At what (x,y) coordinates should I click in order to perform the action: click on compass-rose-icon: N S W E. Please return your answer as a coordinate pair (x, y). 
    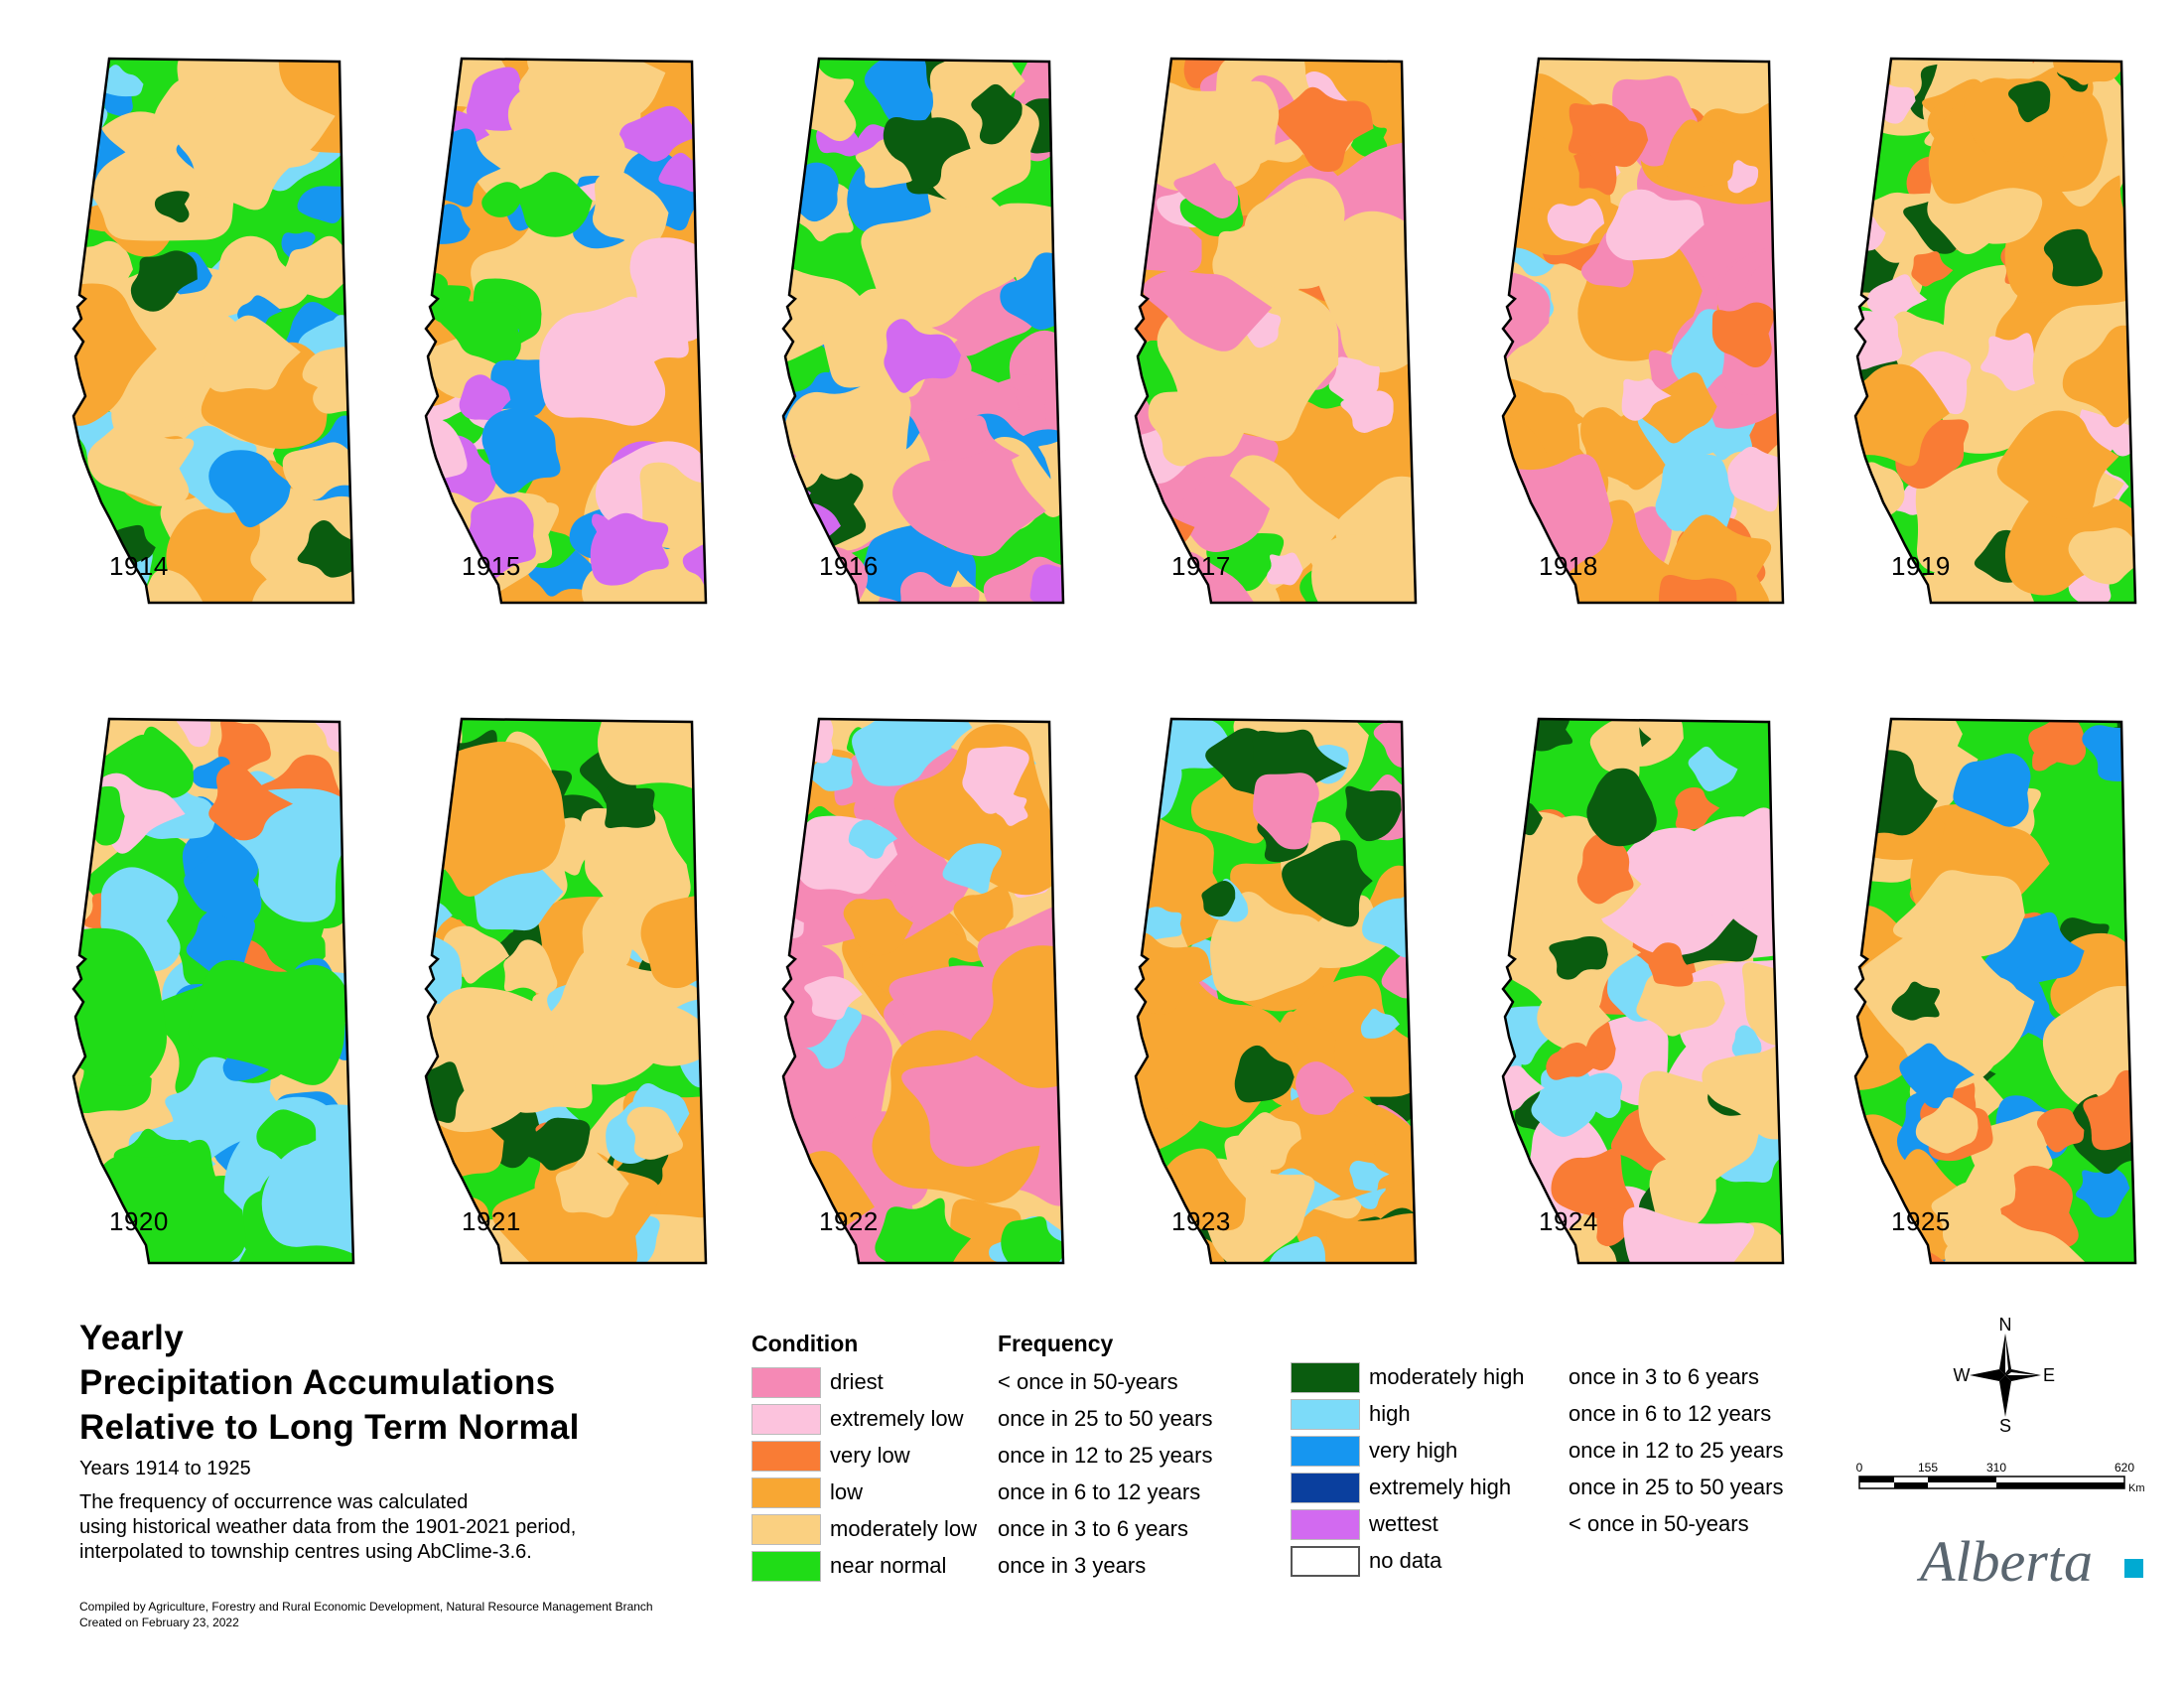
    Looking at the image, I should click on (2005, 1375).